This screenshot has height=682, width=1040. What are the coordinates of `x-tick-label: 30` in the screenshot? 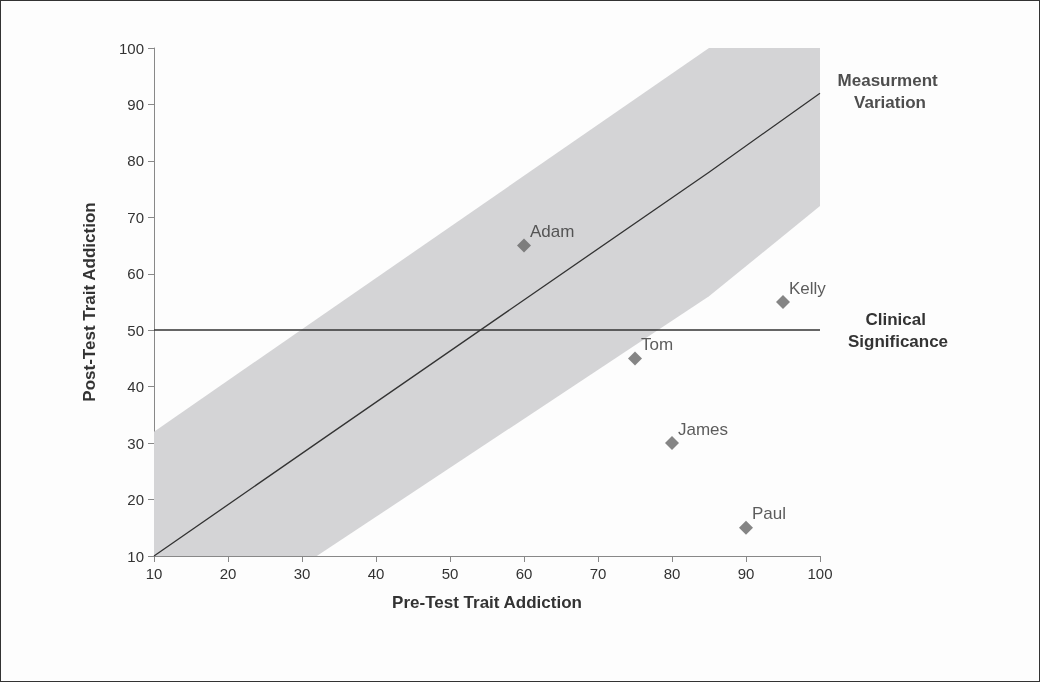 It's located at (302, 573).